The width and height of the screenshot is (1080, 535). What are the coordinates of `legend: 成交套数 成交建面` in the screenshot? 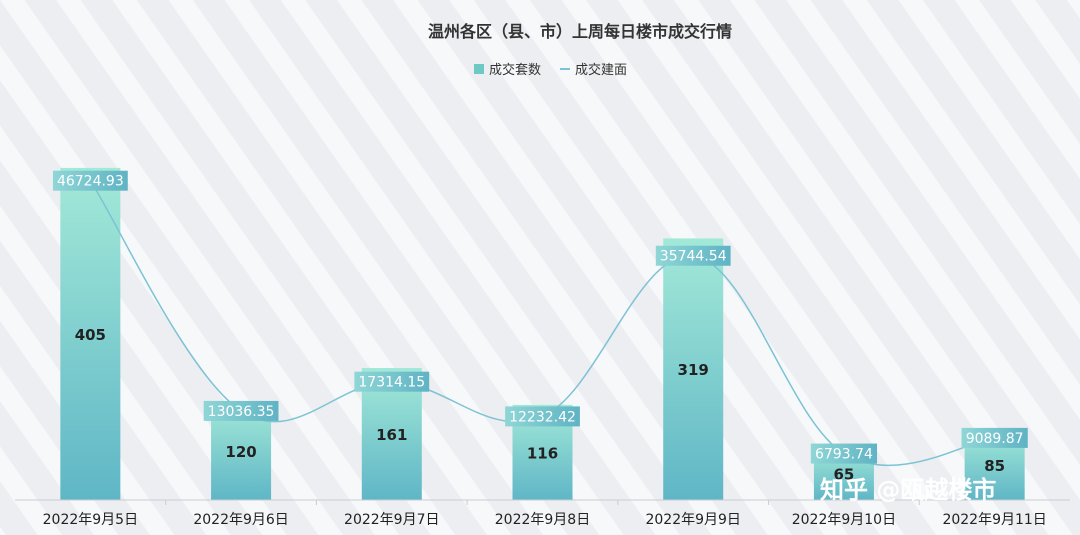 It's located at (550, 70).